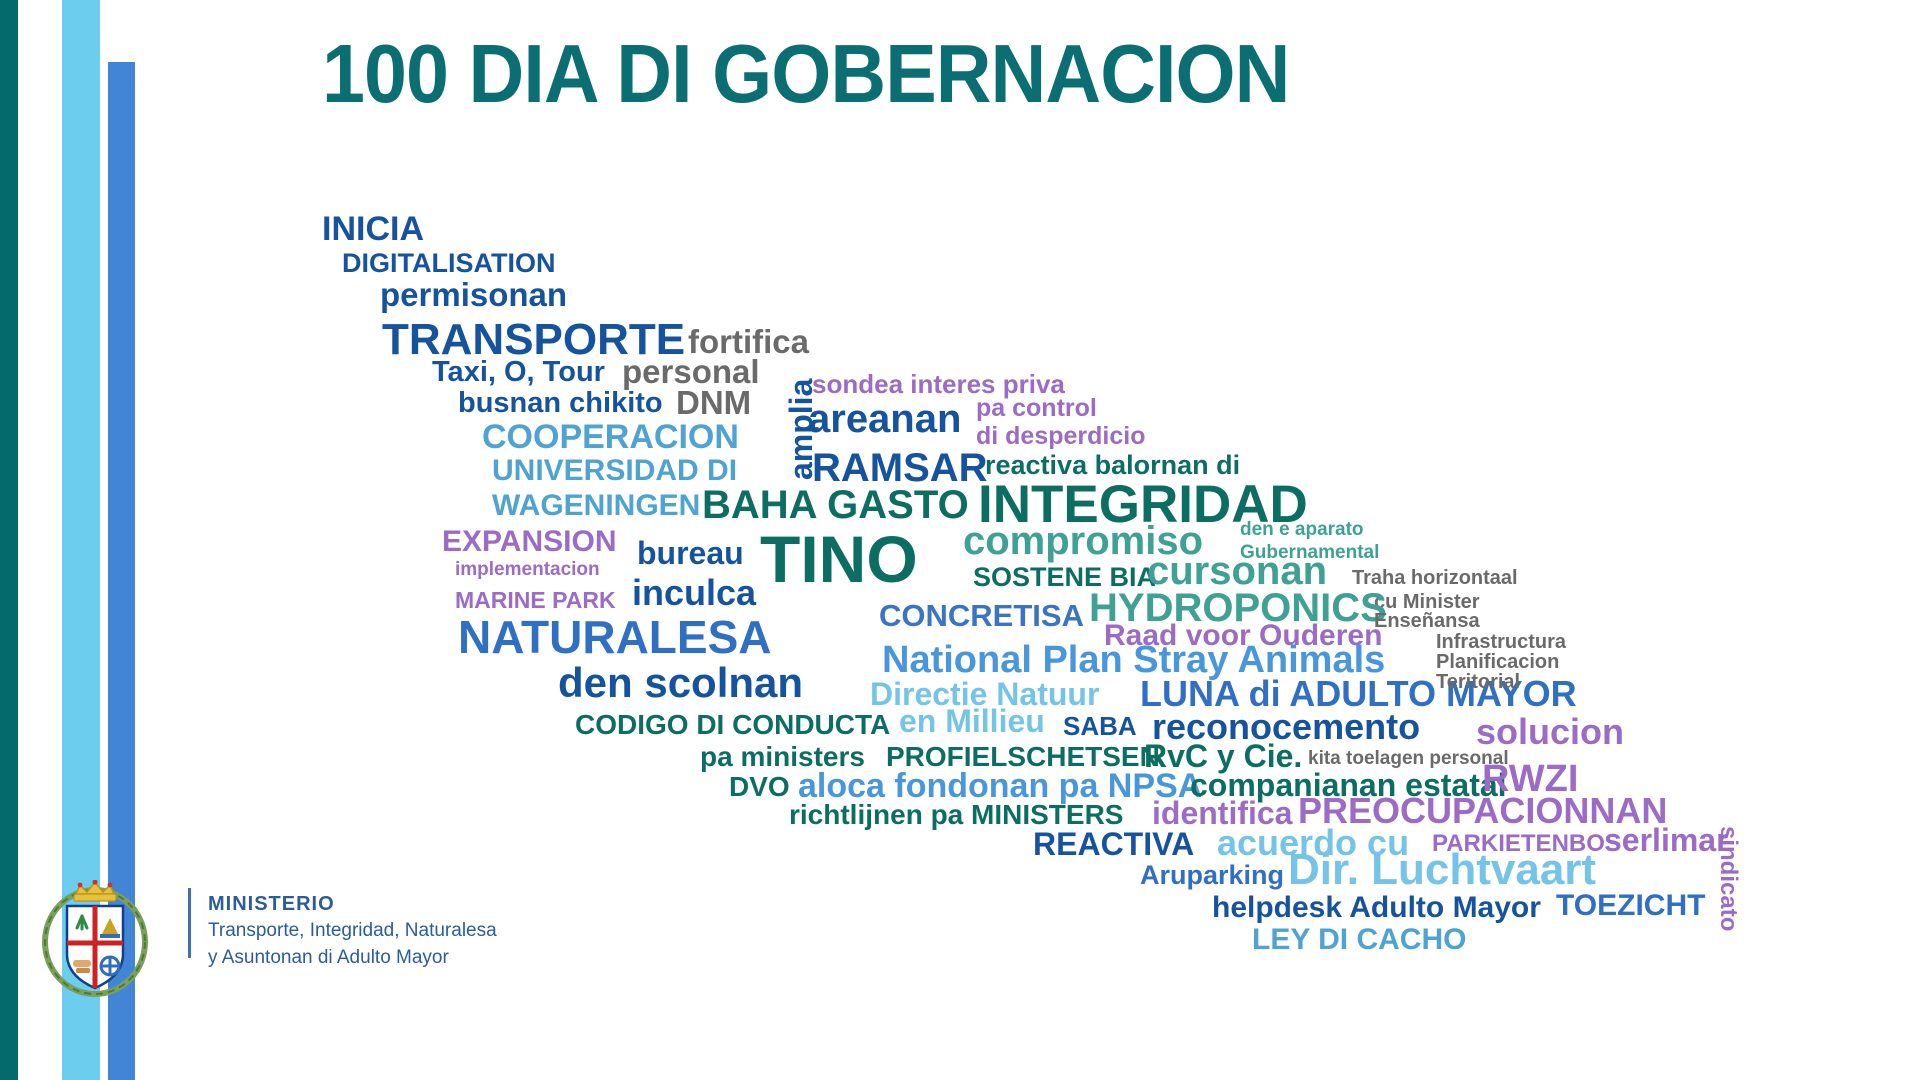 This screenshot has height=1080, width=1920. What do you see at coordinates (1483, 810) in the screenshot?
I see `word-cloud-term: PREOCUPACIONNAN` at bounding box center [1483, 810].